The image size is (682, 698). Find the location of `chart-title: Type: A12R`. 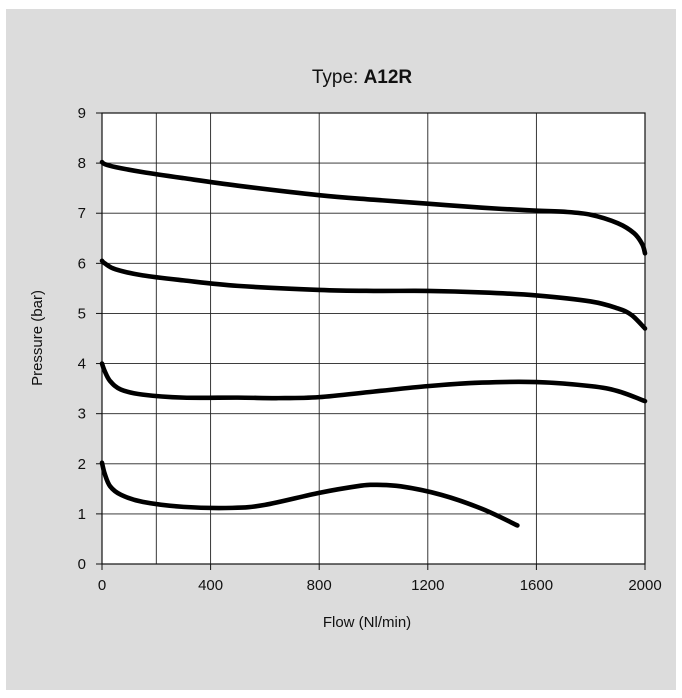

chart-title: Type: A12R is located at coordinates (362, 77).